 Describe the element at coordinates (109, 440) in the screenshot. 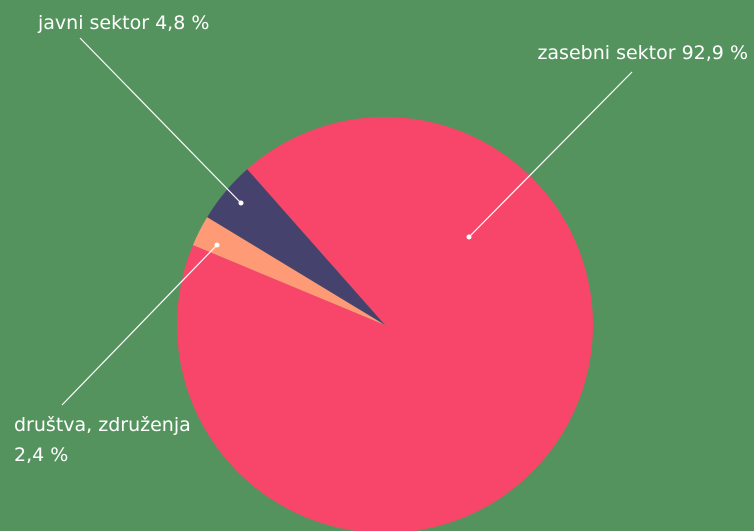

I see `slice-label: društva, združenja 2,4 %` at that location.